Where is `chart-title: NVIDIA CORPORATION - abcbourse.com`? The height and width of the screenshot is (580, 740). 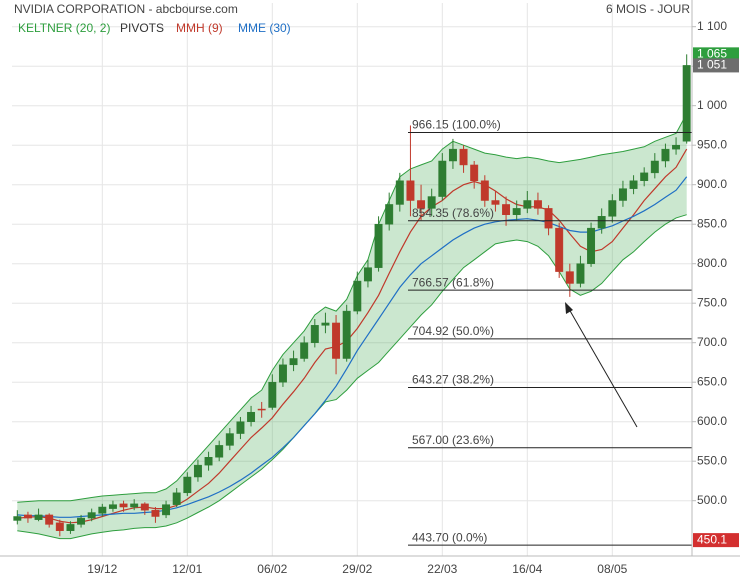
chart-title: NVIDIA CORPORATION - abcbourse.com is located at coordinates (126, 9).